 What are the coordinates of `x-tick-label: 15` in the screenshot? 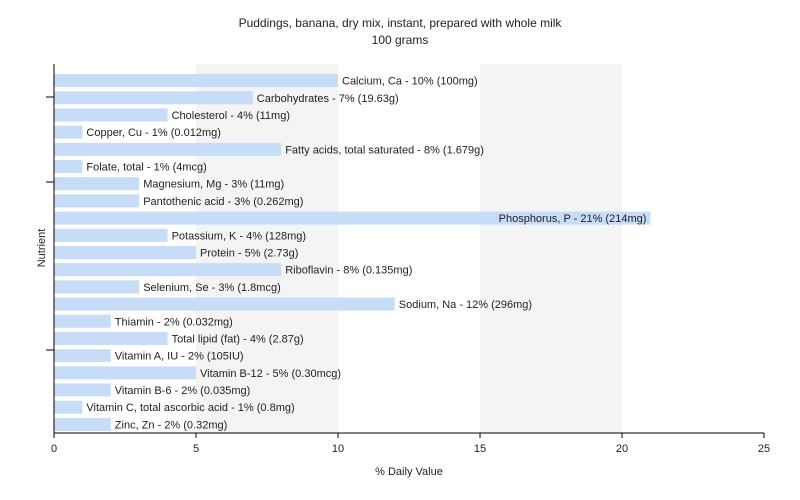 It's located at (480, 449).